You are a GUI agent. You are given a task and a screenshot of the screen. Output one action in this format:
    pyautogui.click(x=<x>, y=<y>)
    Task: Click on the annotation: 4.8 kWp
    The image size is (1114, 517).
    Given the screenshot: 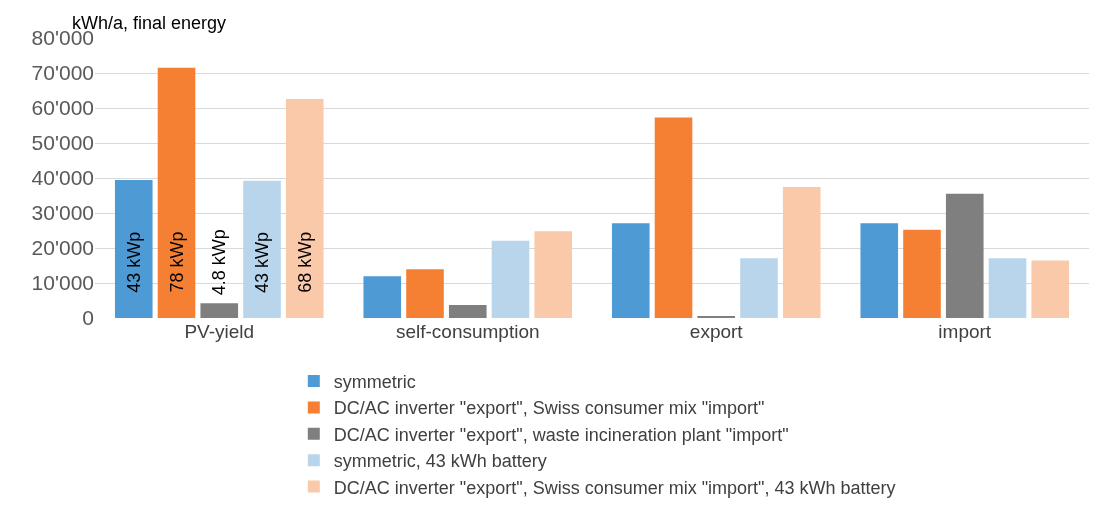 What is the action you would take?
    pyautogui.click(x=219, y=262)
    